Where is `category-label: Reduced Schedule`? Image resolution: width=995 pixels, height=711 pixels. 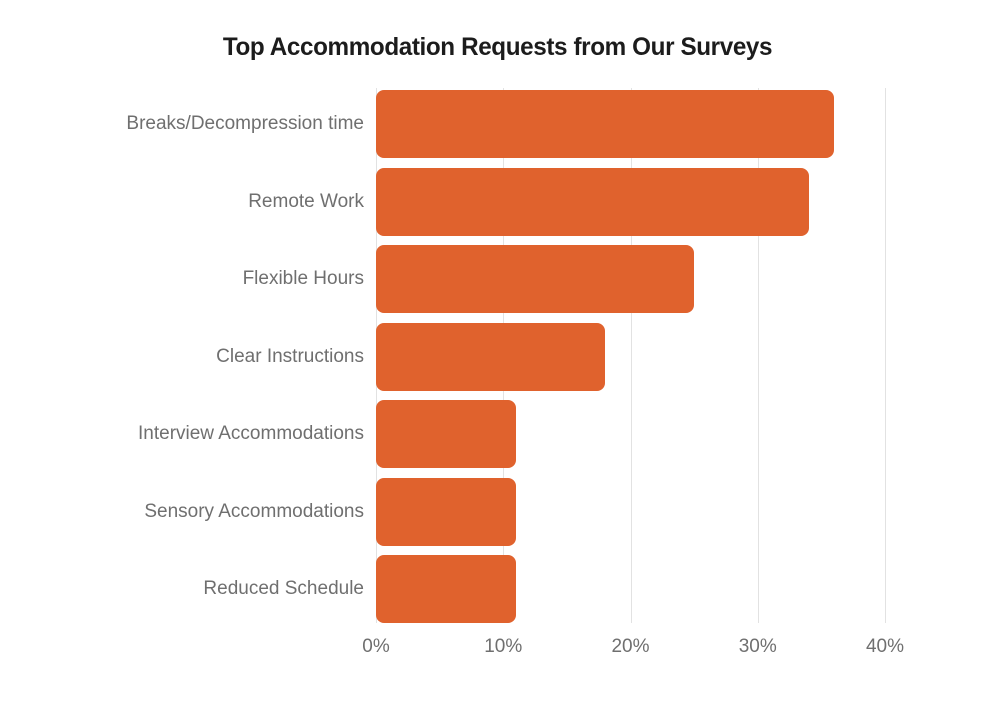 category-label: Reduced Schedule is located at coordinates (283, 588).